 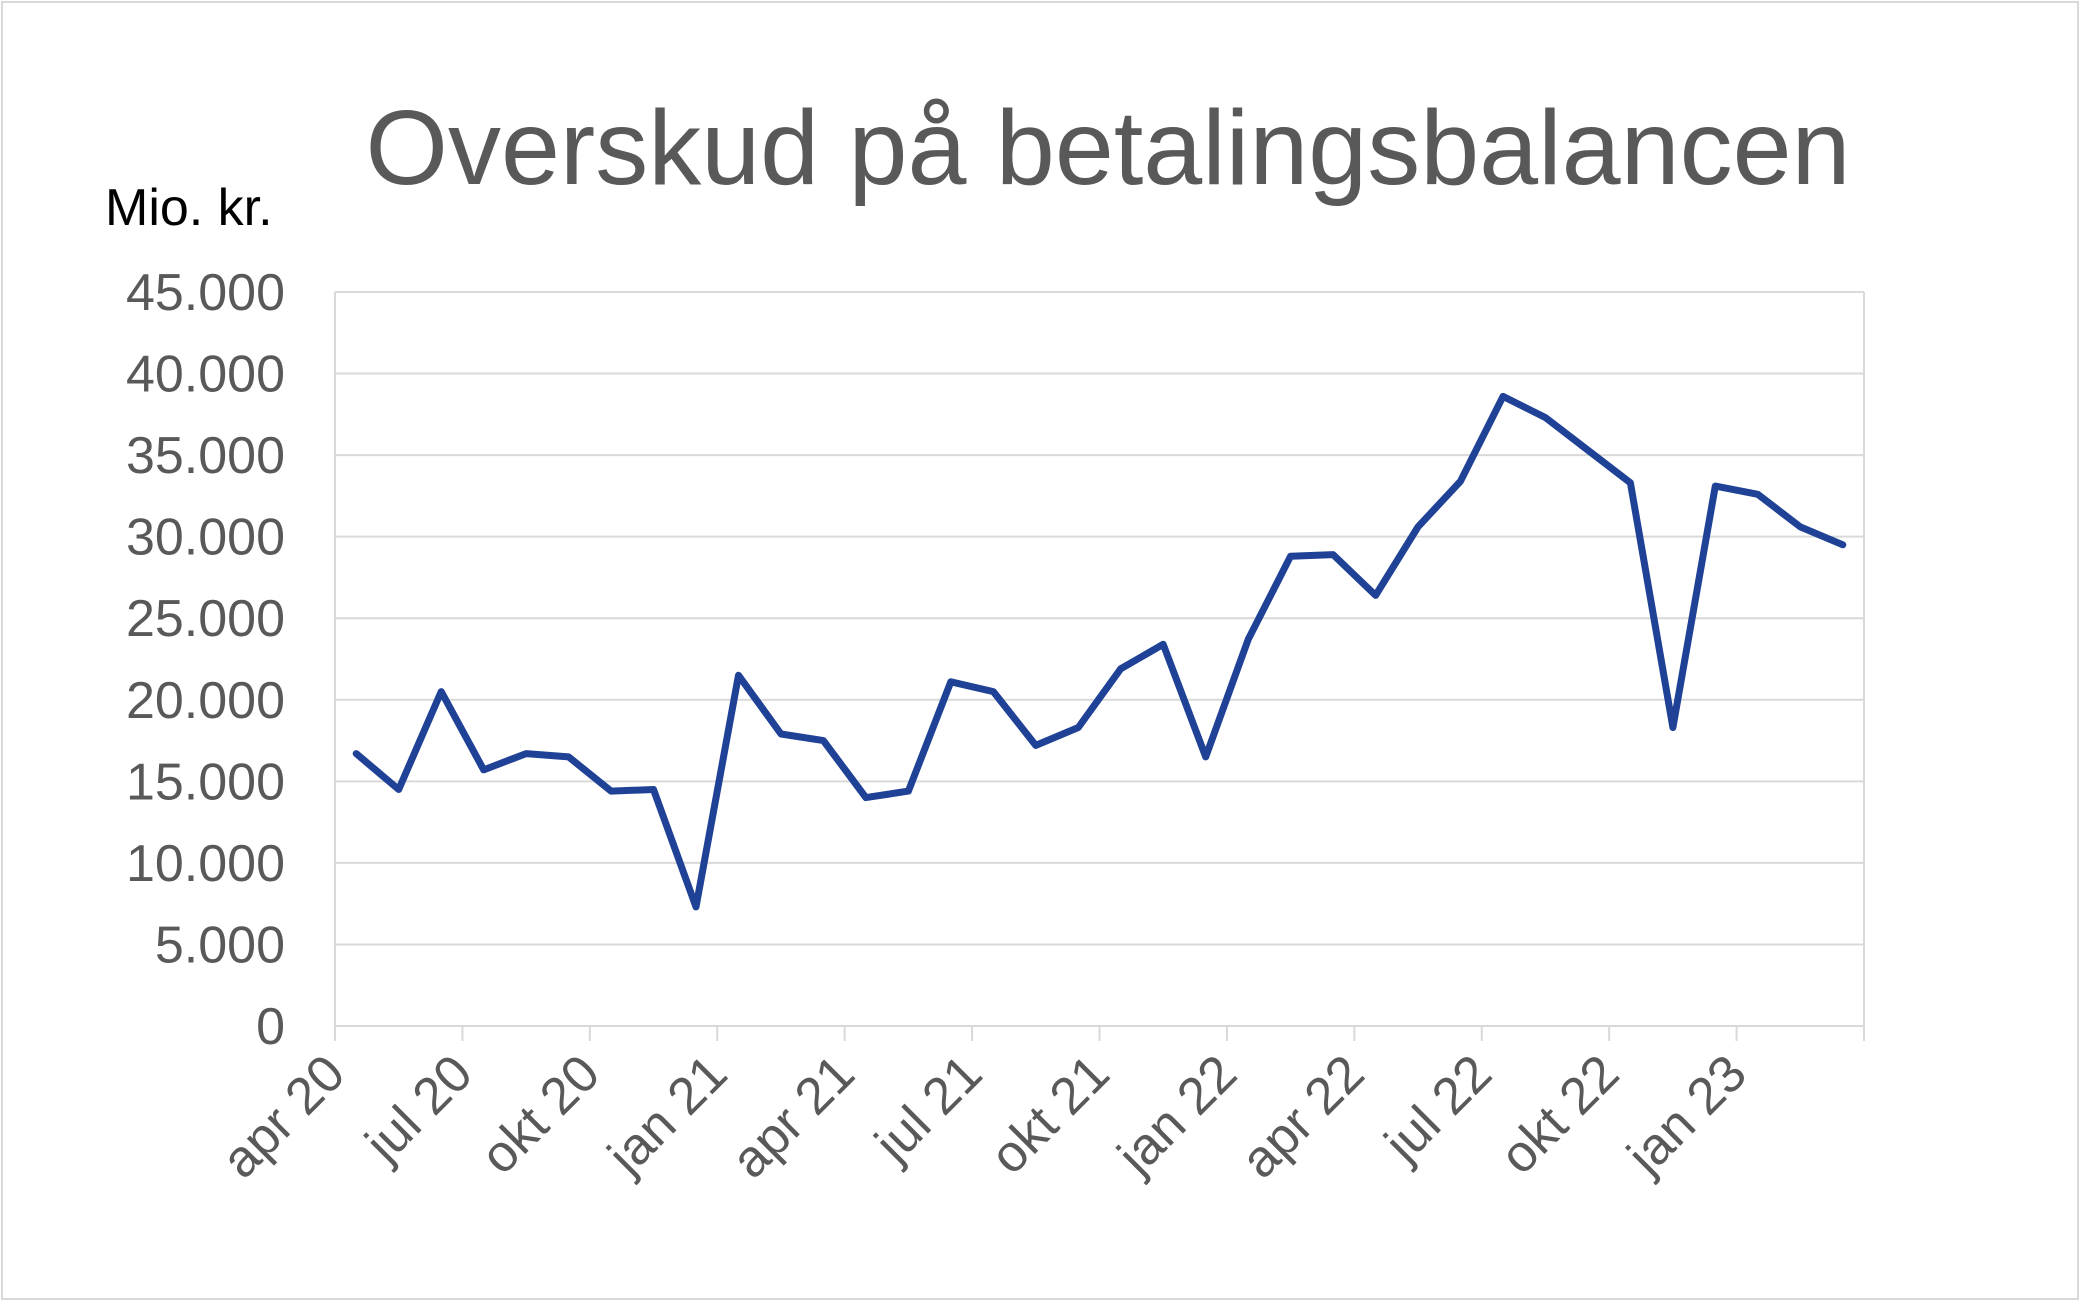 I want to click on x-tick-label: apr 22, so click(x=1302, y=1116).